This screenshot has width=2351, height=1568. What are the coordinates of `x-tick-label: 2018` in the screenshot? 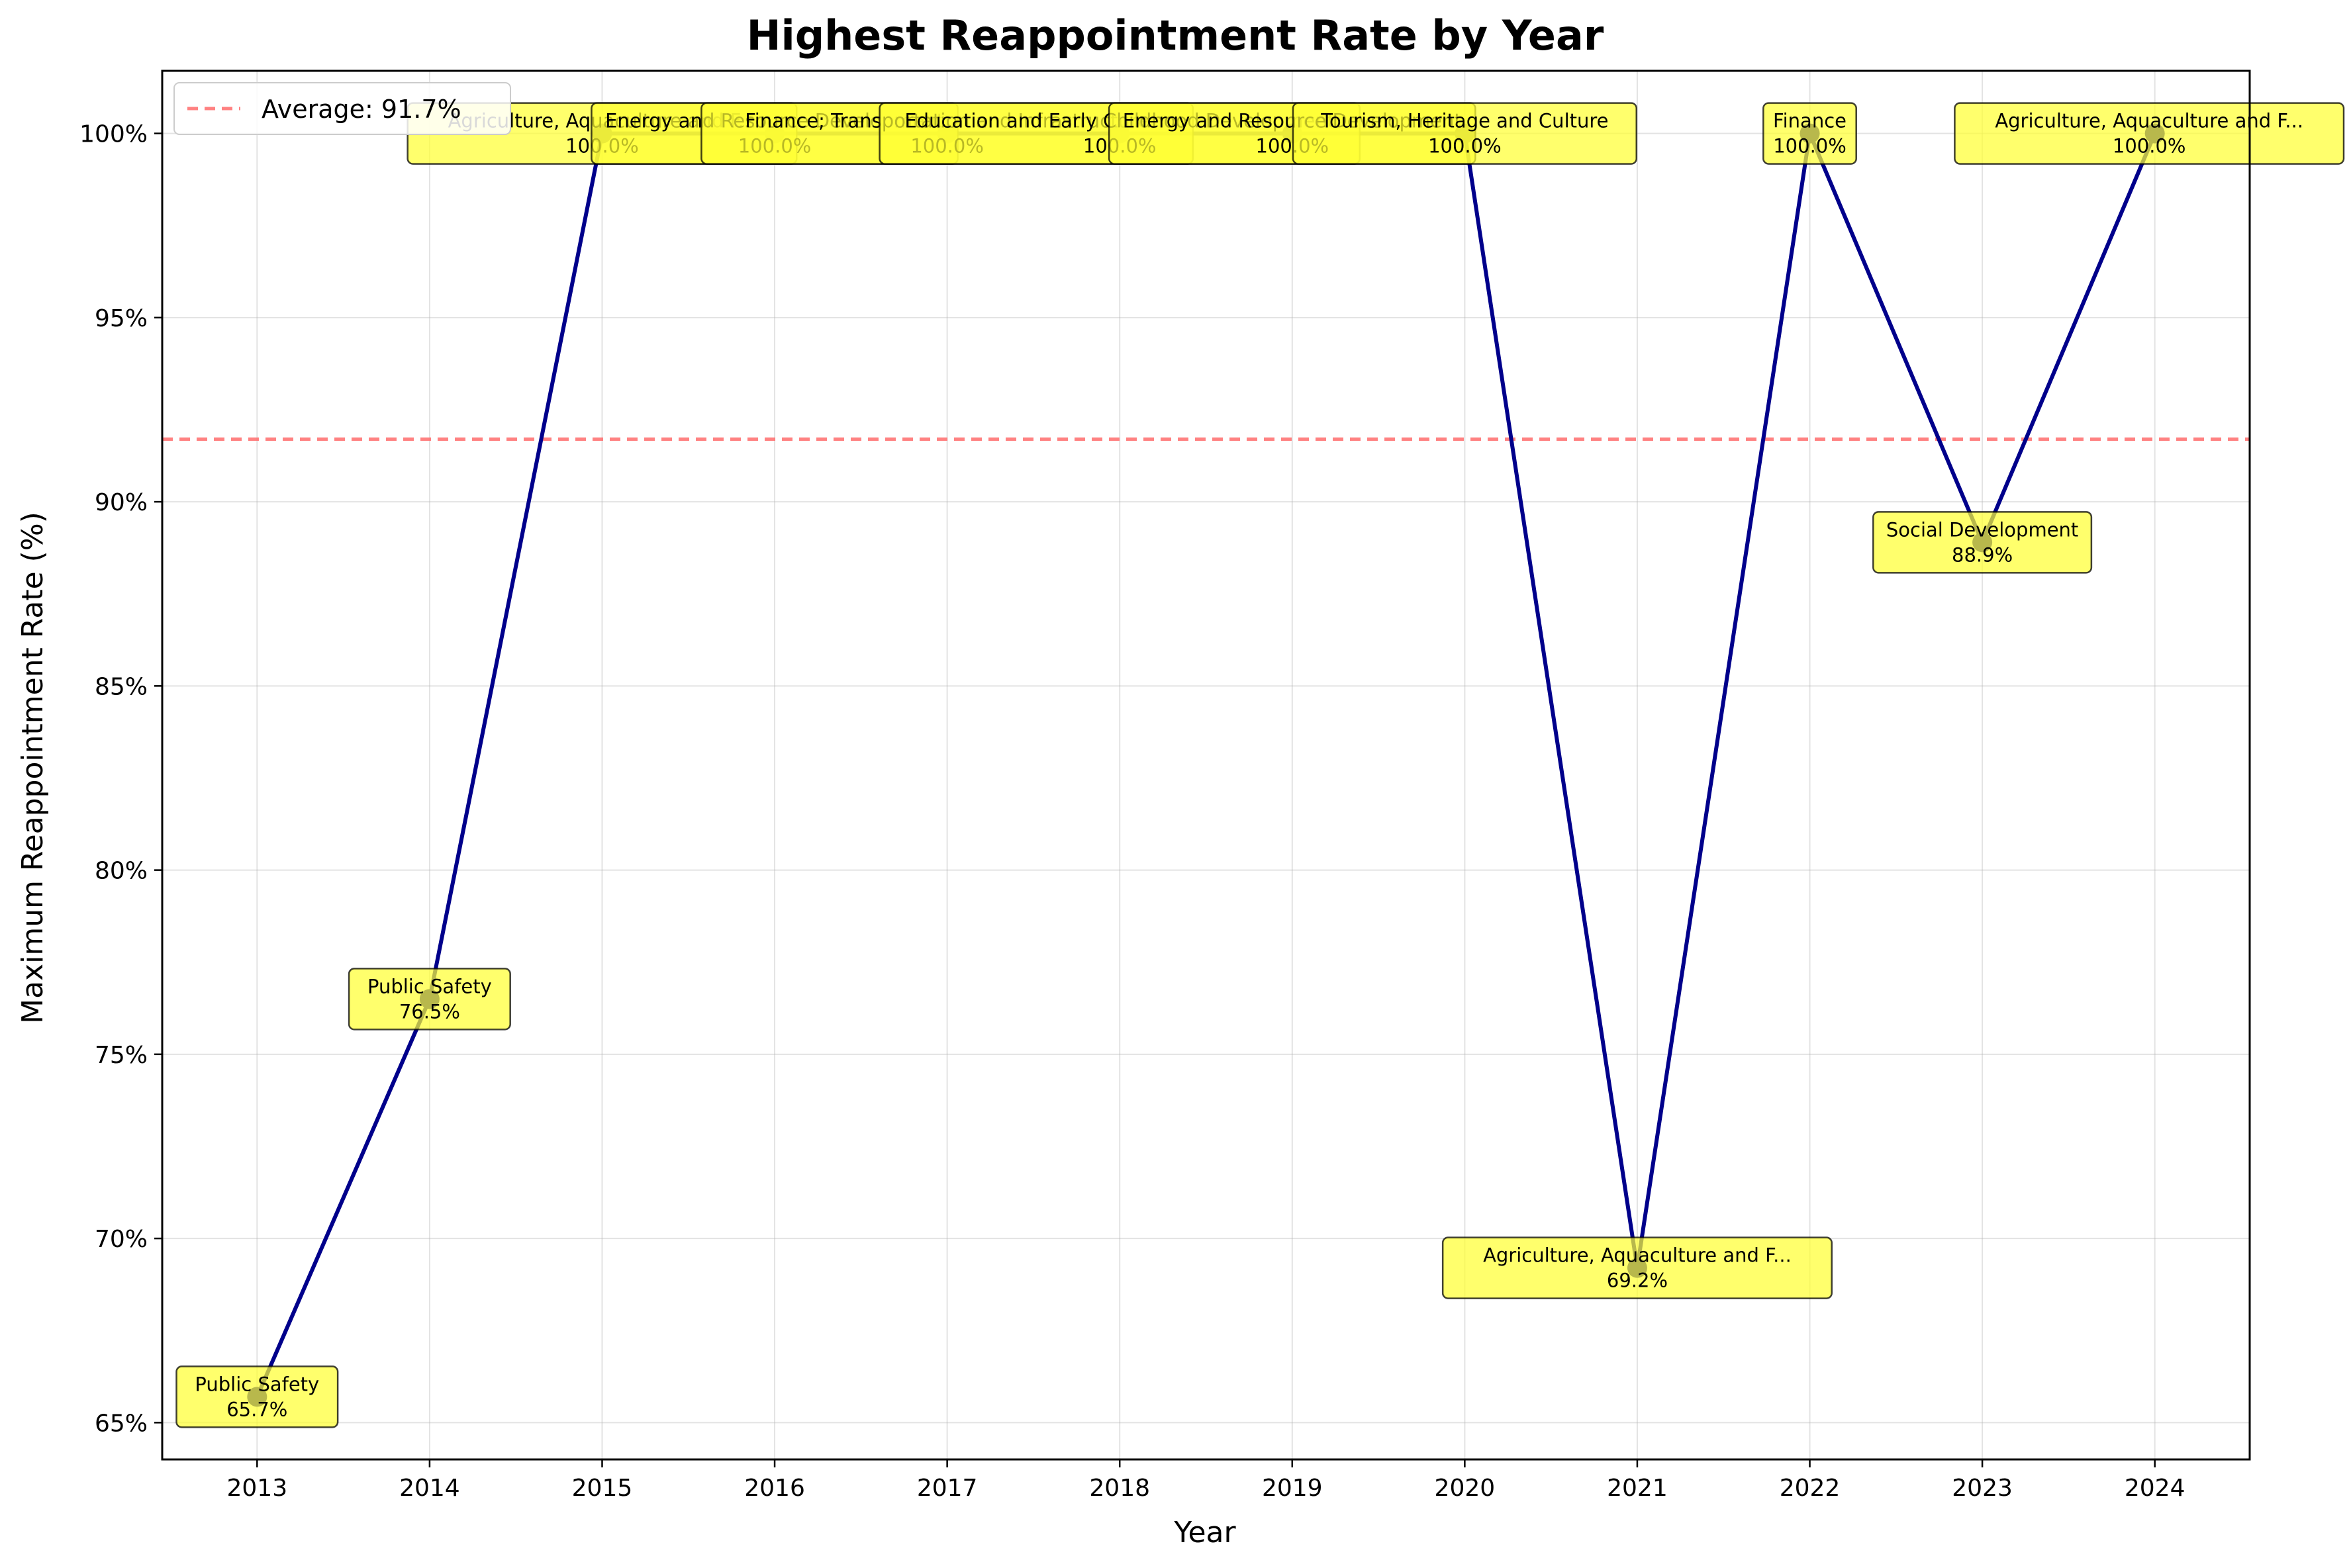 It's located at (1119, 1488).